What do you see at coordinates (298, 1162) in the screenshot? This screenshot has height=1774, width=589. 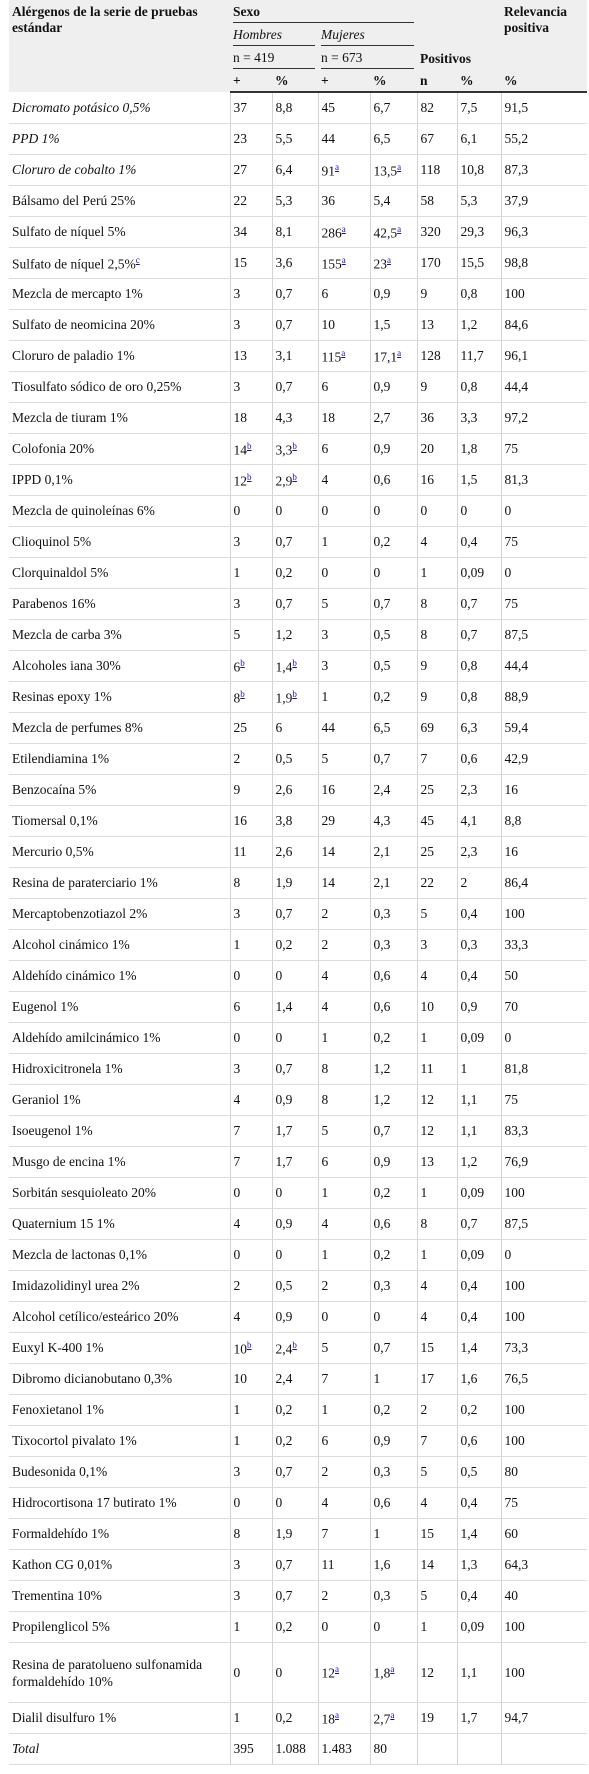 I see `table-row: Musgo de encina 1% 7 1,7 6 0,9 13 1,2 76,9` at bounding box center [298, 1162].